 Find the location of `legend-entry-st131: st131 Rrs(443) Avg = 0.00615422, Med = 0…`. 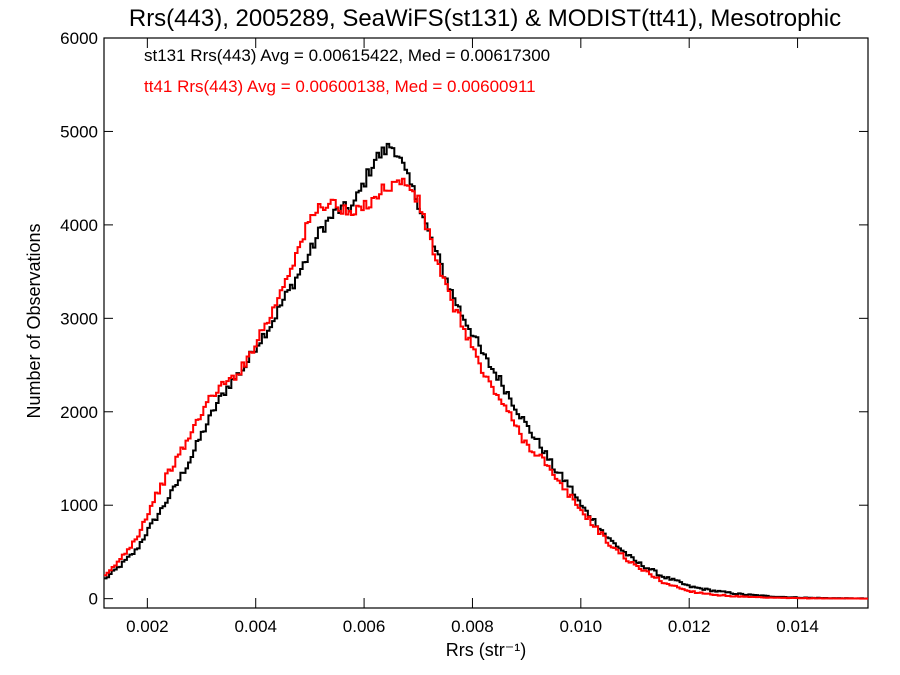

legend-entry-st131: st131 Rrs(443) Avg = 0.00615422, Med = 0… is located at coordinates (347, 55).